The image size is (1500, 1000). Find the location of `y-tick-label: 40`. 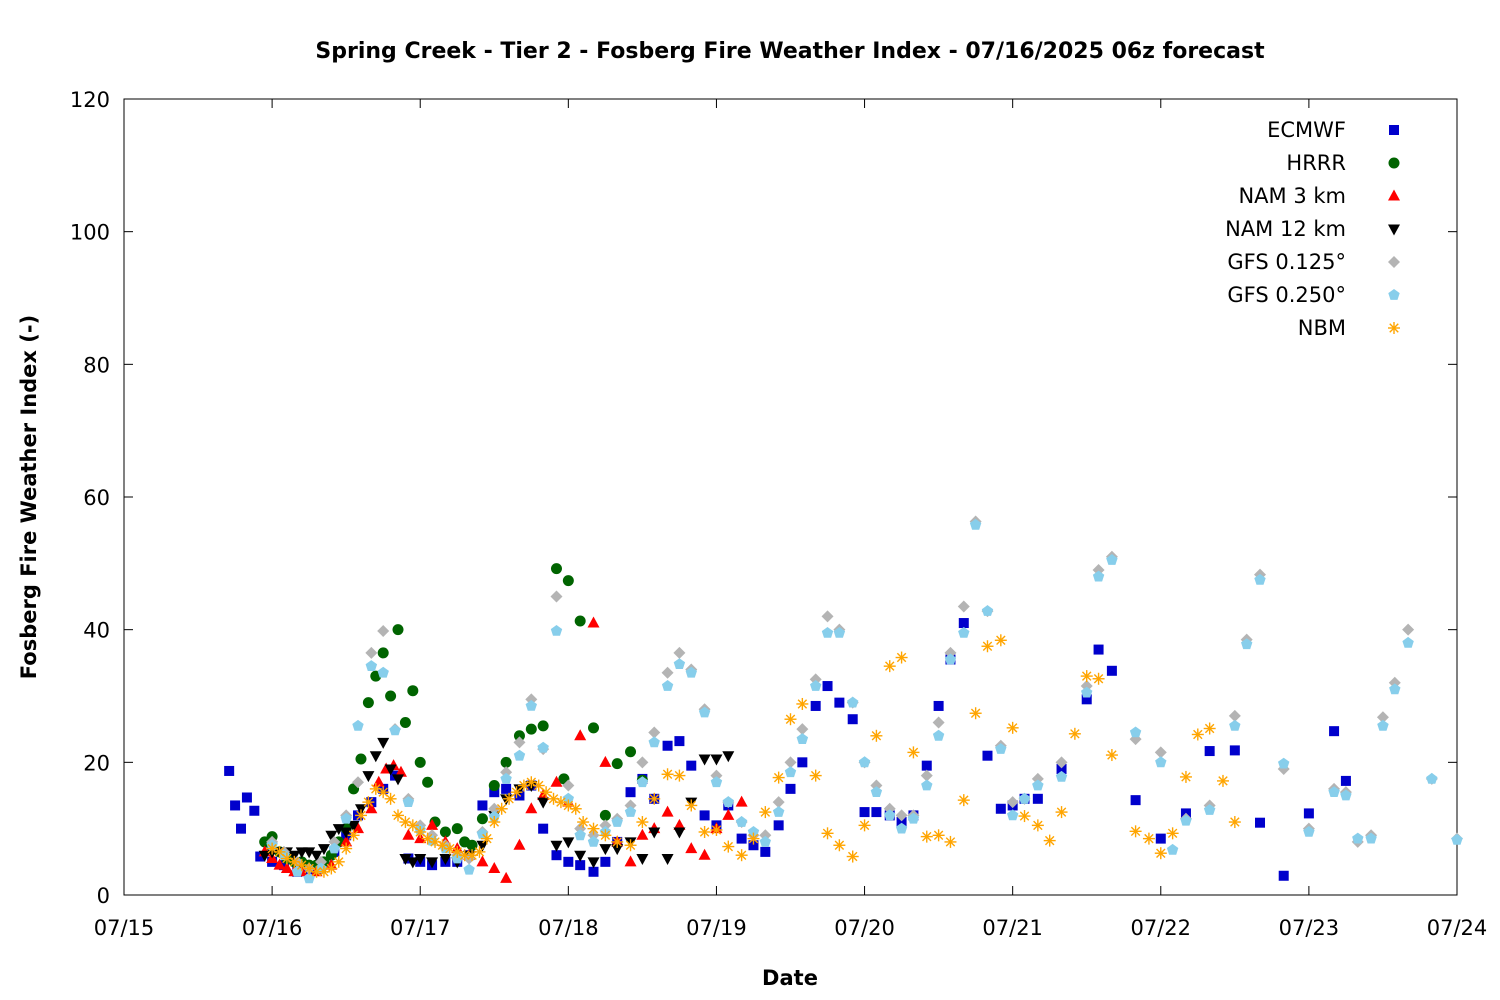

y-tick-label: 40 is located at coordinates (96, 631).